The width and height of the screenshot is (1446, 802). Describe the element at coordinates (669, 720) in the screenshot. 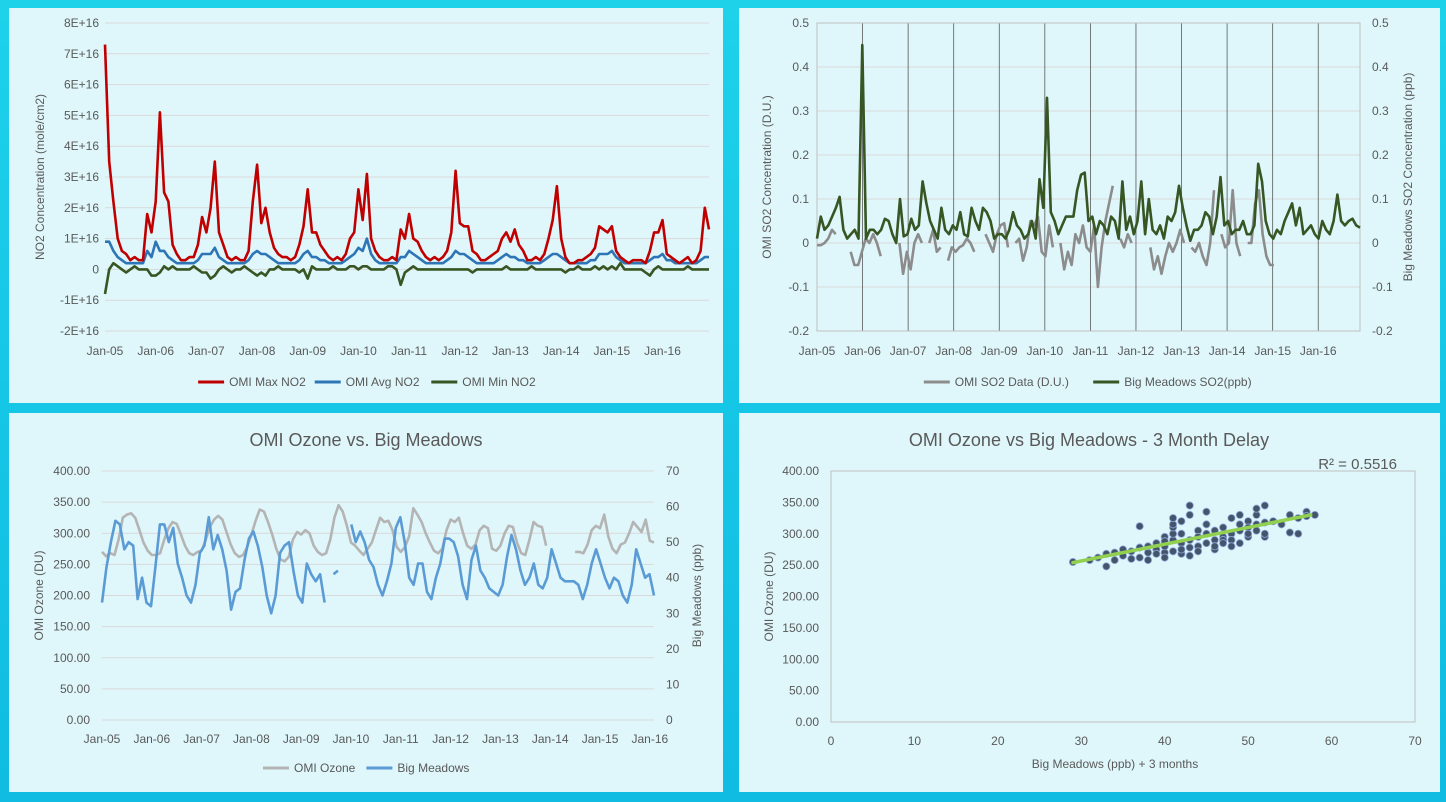

I see `y2-tick-label: 0` at that location.